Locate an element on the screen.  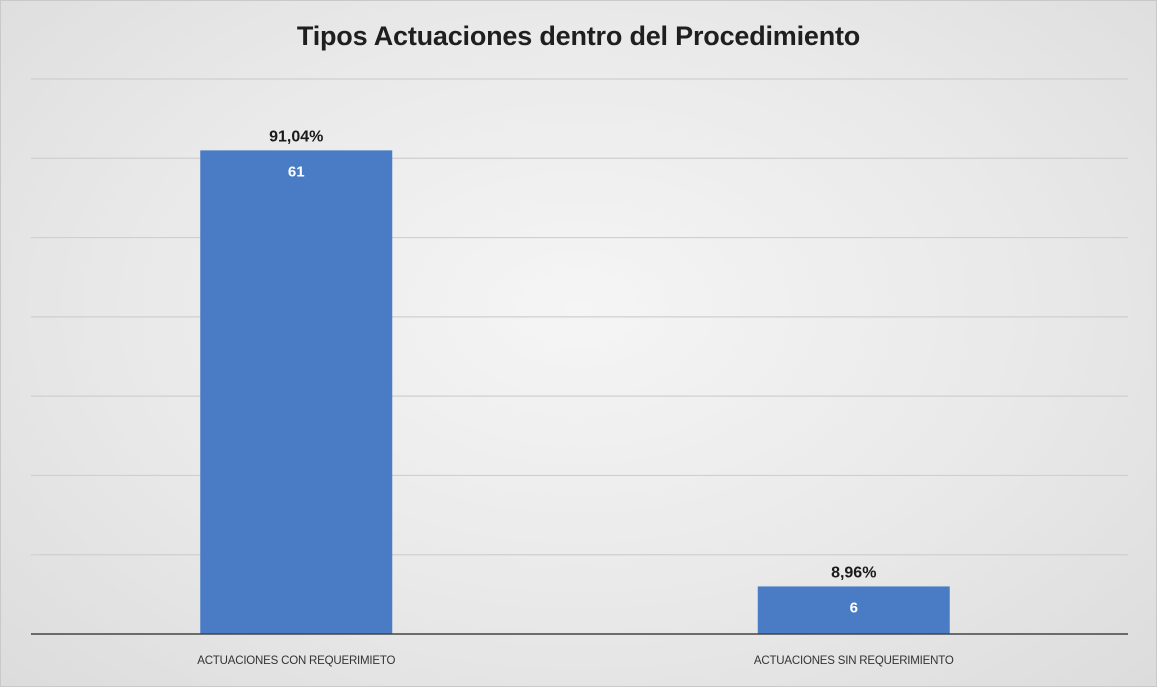
x-tick-label: ACTUACIONES CON REQUERIMIETO is located at coordinates (296, 661).